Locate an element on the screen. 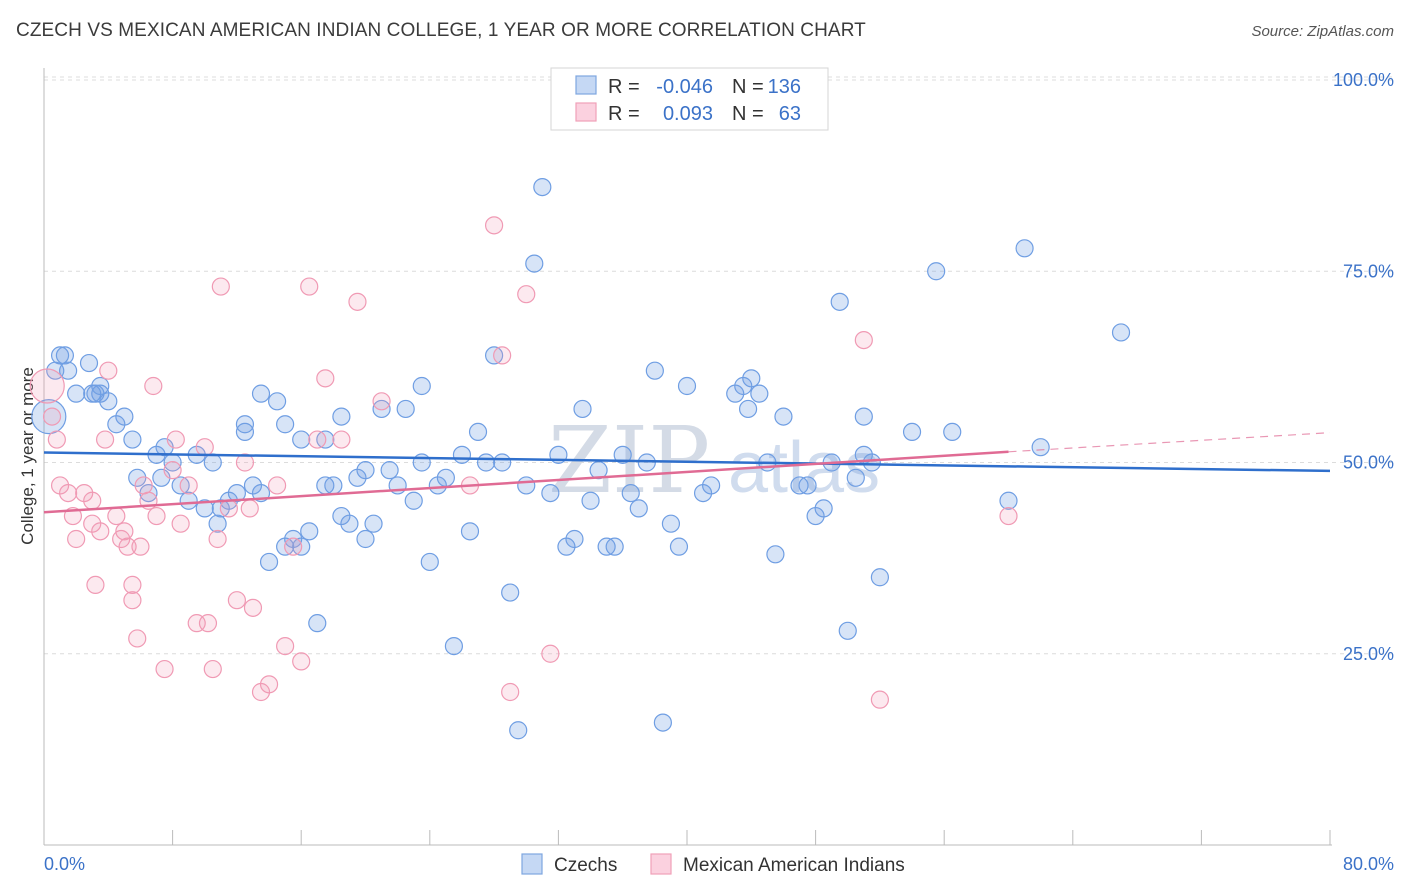 The width and height of the screenshot is (1406, 892). x-tick-label-max: 80.0% is located at coordinates (1368, 864).